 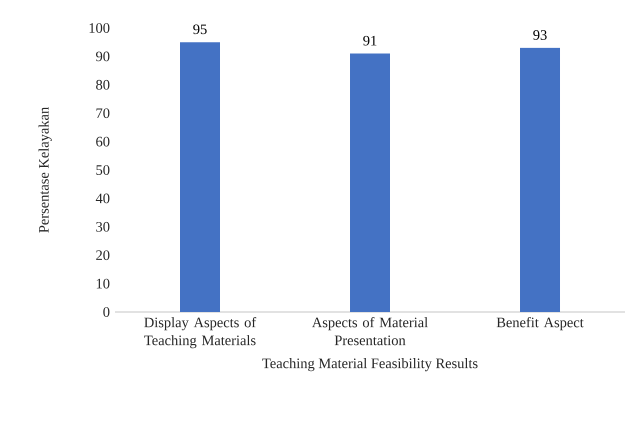 What do you see at coordinates (106, 312) in the screenshot?
I see `y-tick-label: 0` at bounding box center [106, 312].